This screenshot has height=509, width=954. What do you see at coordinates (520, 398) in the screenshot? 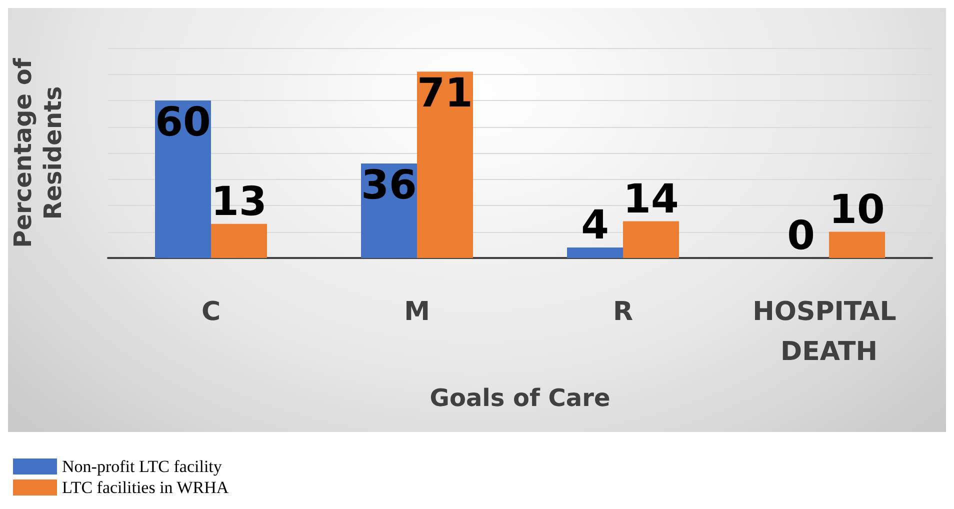
I see `x-axis-title: Goals of Care` at bounding box center [520, 398].